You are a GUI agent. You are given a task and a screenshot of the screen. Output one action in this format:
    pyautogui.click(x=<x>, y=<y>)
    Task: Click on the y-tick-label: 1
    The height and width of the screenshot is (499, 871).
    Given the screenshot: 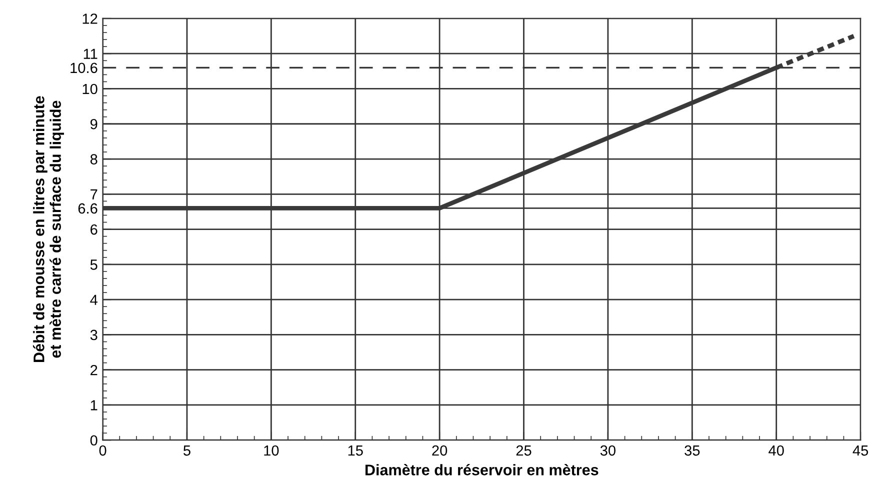 What is the action you would take?
    pyautogui.click(x=94, y=405)
    